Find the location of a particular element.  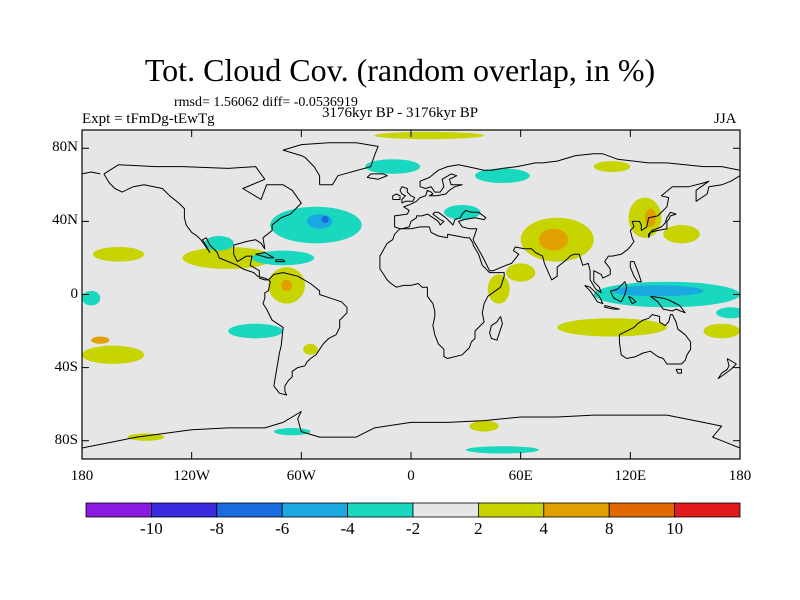

period-label: 3176kyr BP - 3176kyr BP is located at coordinates (400, 113).